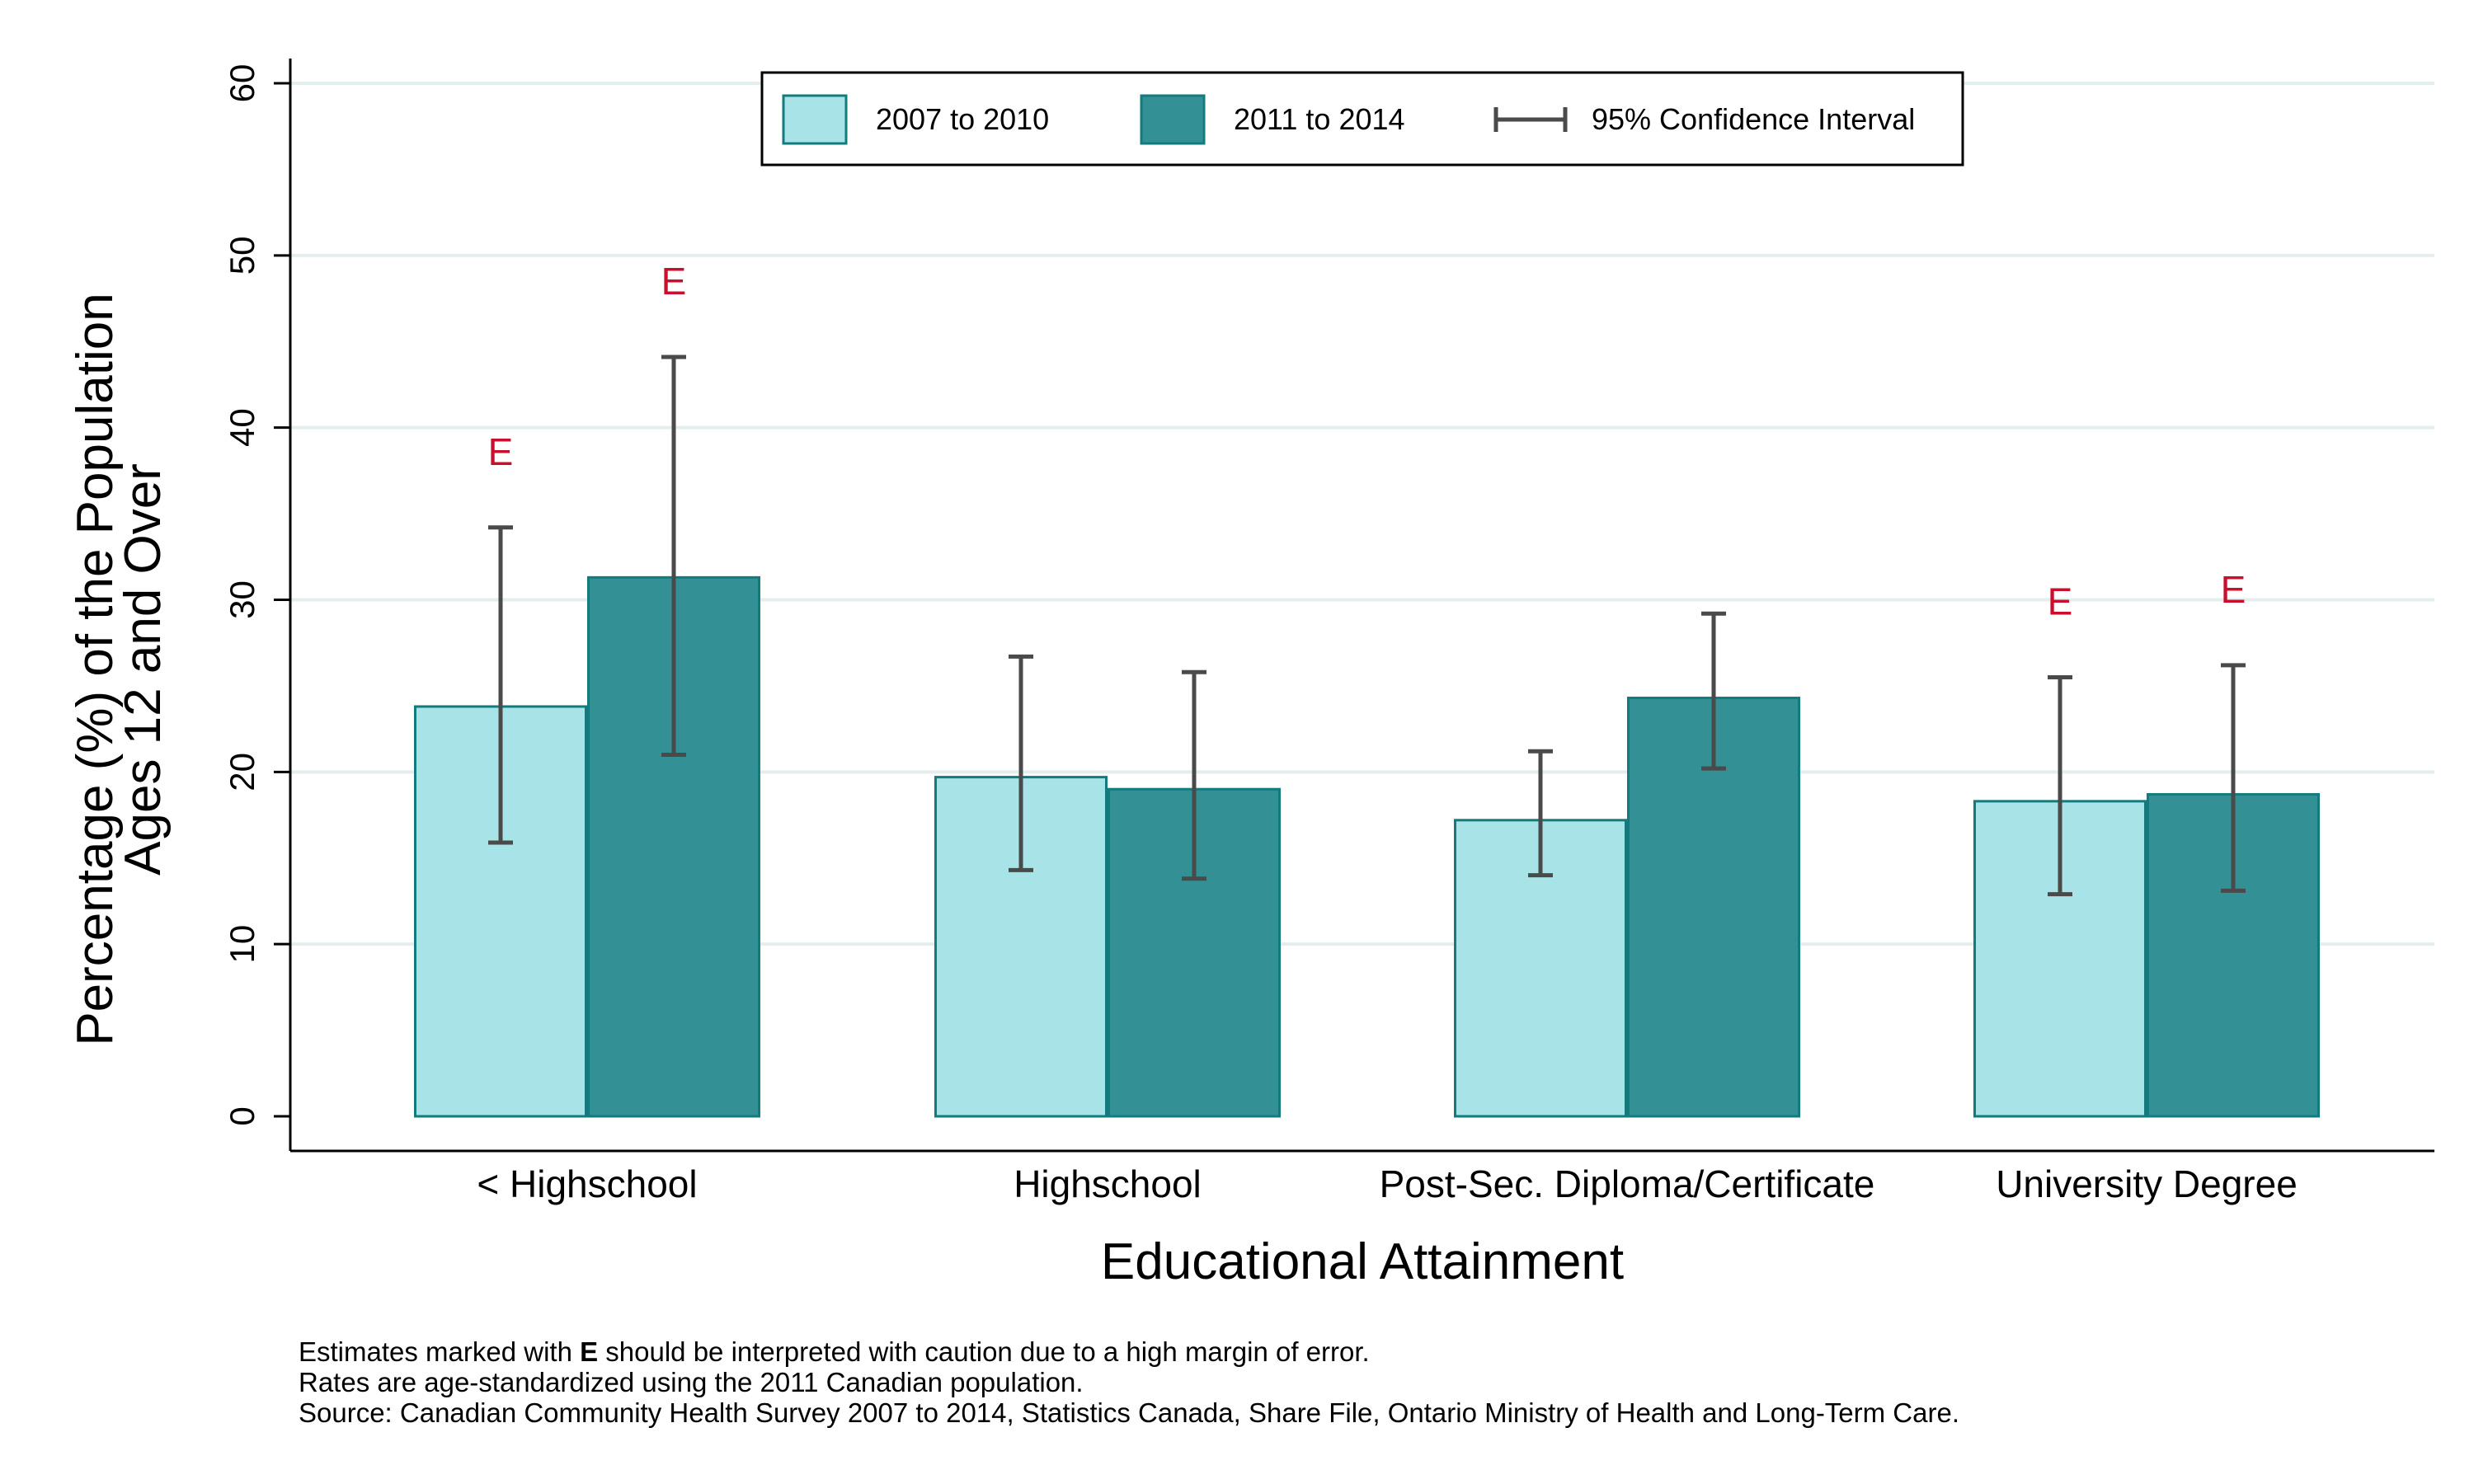 The height and width of the screenshot is (1484, 2474). I want to click on y-tick-label-10: 10, so click(242, 945).